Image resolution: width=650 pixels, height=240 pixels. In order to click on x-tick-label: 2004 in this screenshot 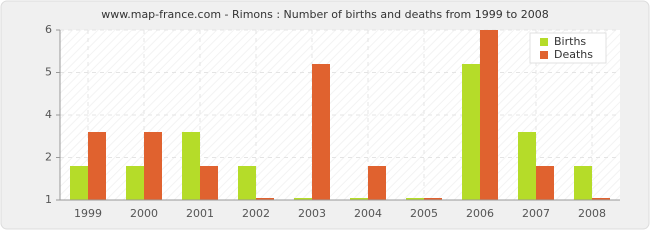, I will do `click(368, 213)`.